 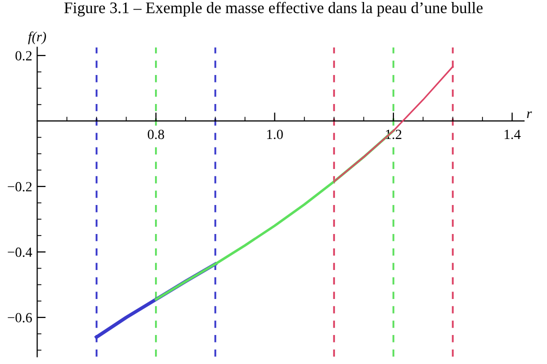 What do you see at coordinates (273, 9) in the screenshot?
I see `chart-title: Figure 3.1 – Exemple de masse effective dans la peau d’une bulle` at bounding box center [273, 9].